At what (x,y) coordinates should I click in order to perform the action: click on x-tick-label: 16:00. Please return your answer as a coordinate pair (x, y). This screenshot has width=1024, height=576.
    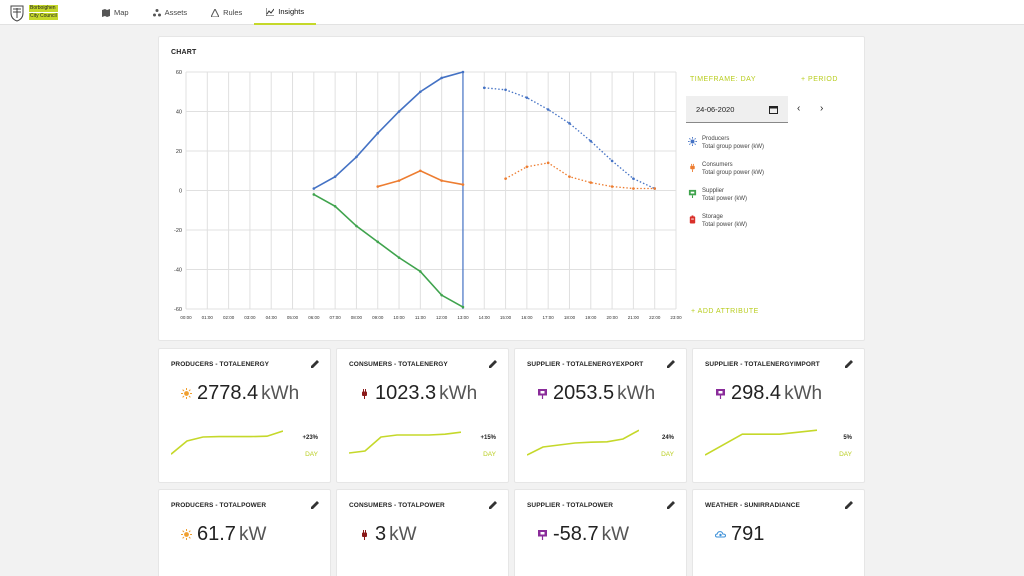
    Looking at the image, I should click on (527, 317).